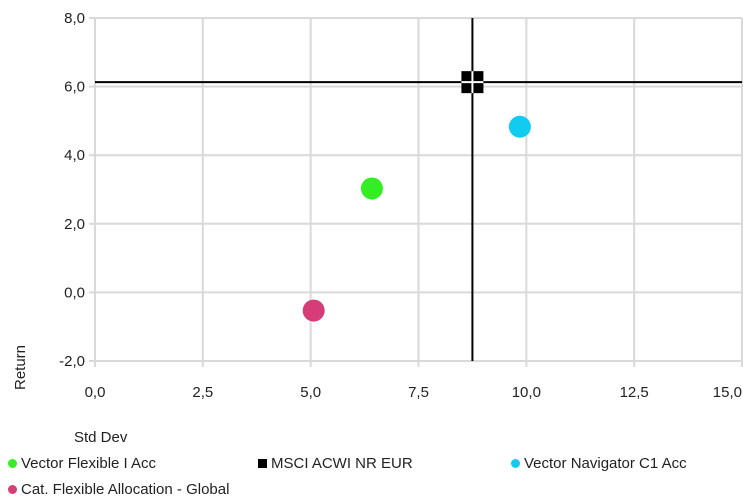 This screenshot has height=499, width=743. What do you see at coordinates (262, 463) in the screenshot?
I see `legend-square-marker` at bounding box center [262, 463].